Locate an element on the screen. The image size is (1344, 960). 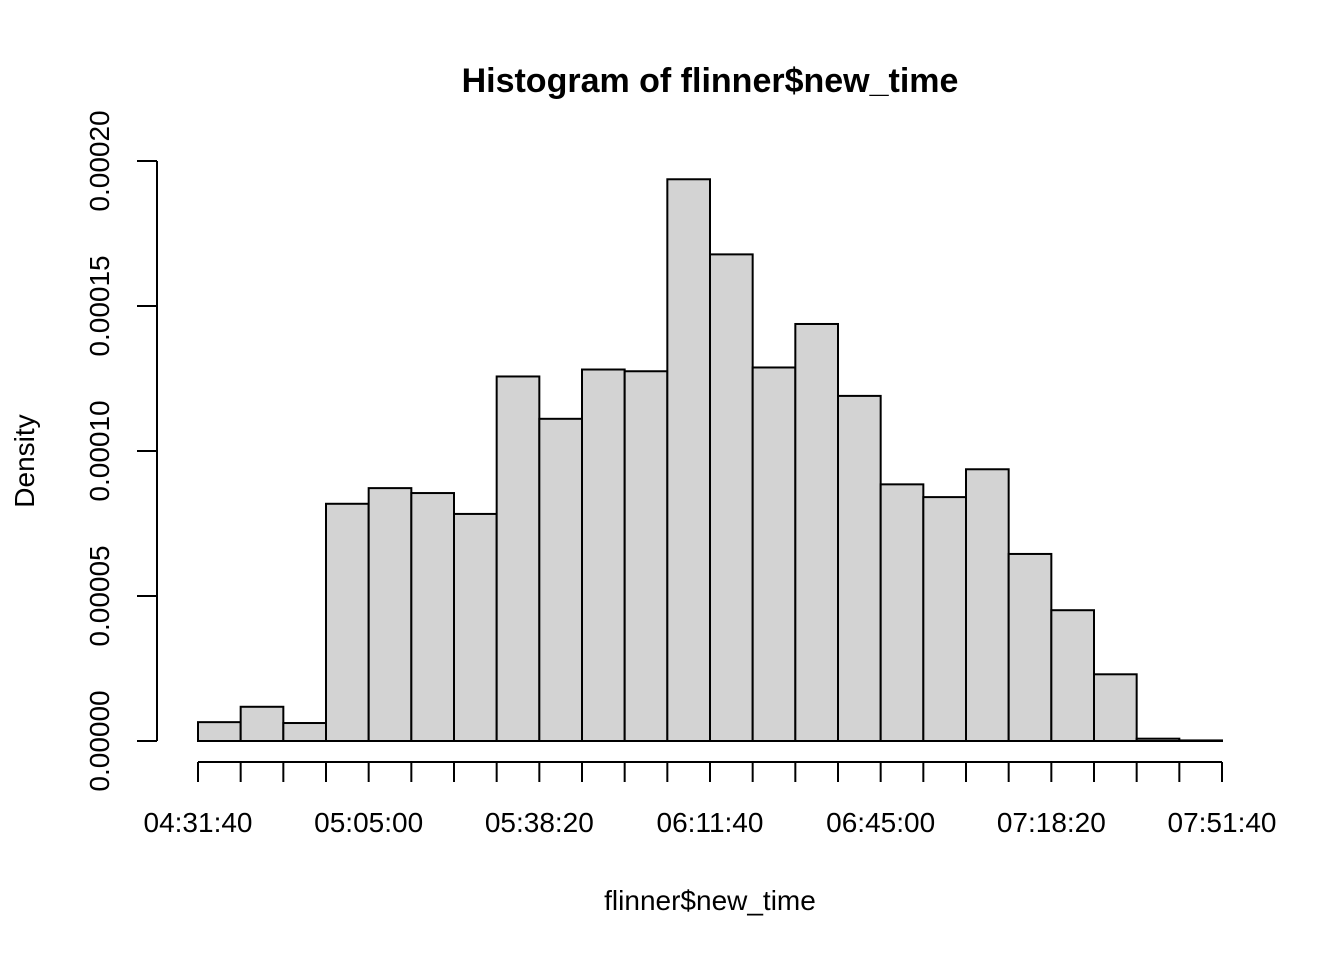
x-tick-label: 06:45:00 is located at coordinates (880, 822).